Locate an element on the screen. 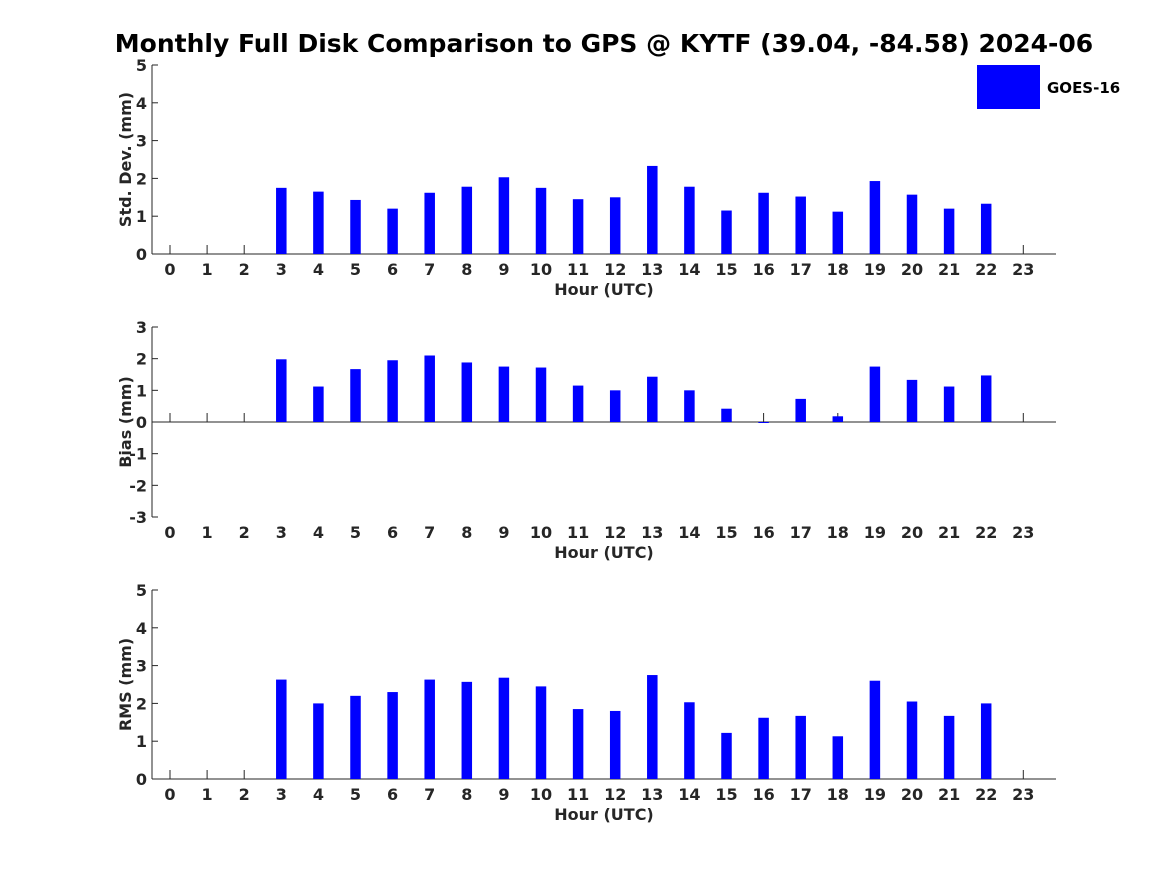  rms-y-axis-label: RMS (mm) is located at coordinates (125, 684).